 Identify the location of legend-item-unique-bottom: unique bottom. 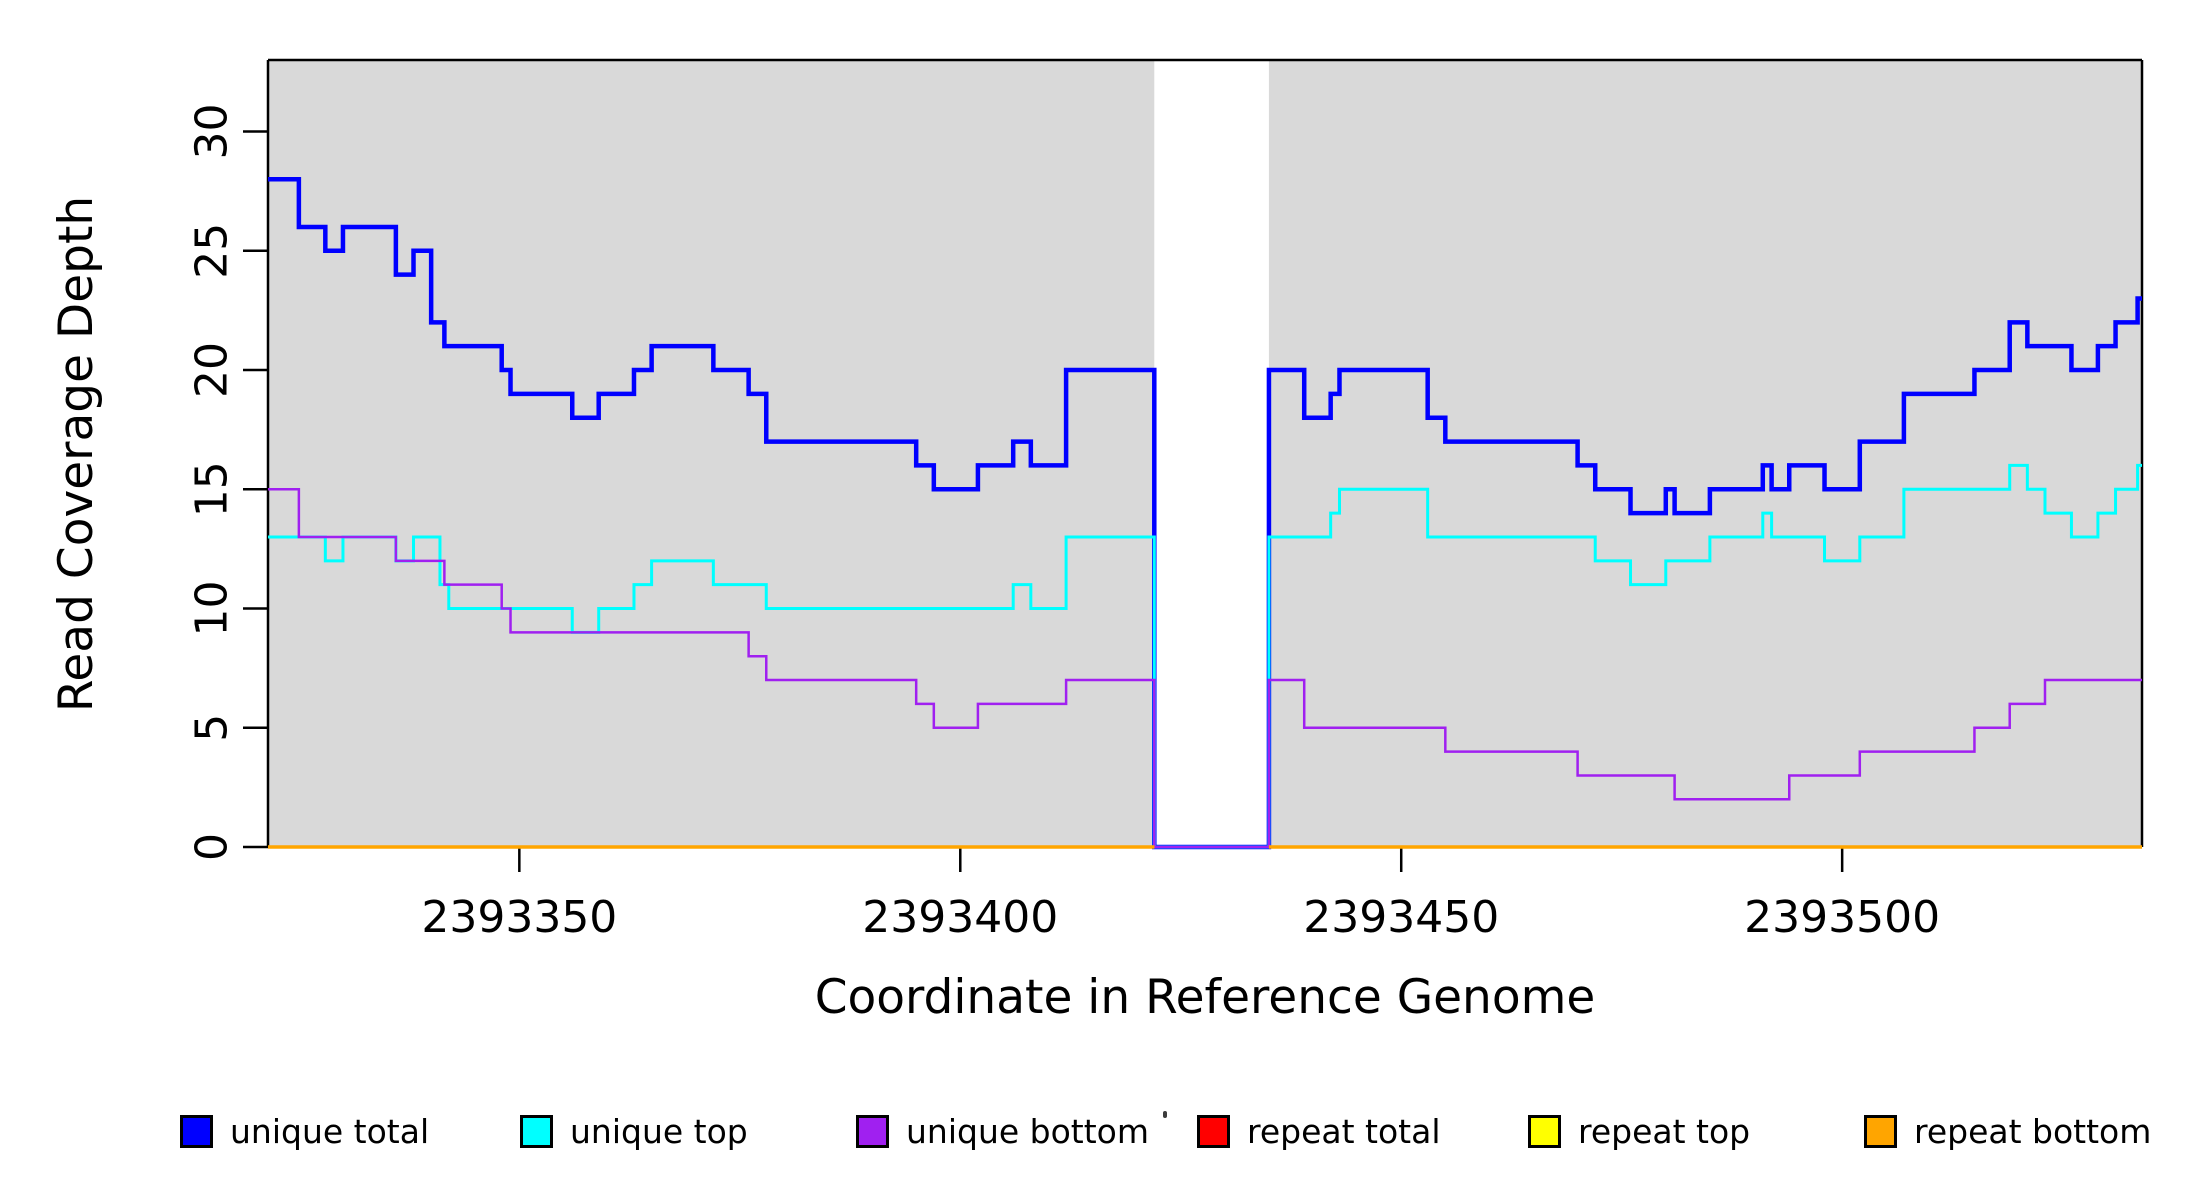
(1003, 1131).